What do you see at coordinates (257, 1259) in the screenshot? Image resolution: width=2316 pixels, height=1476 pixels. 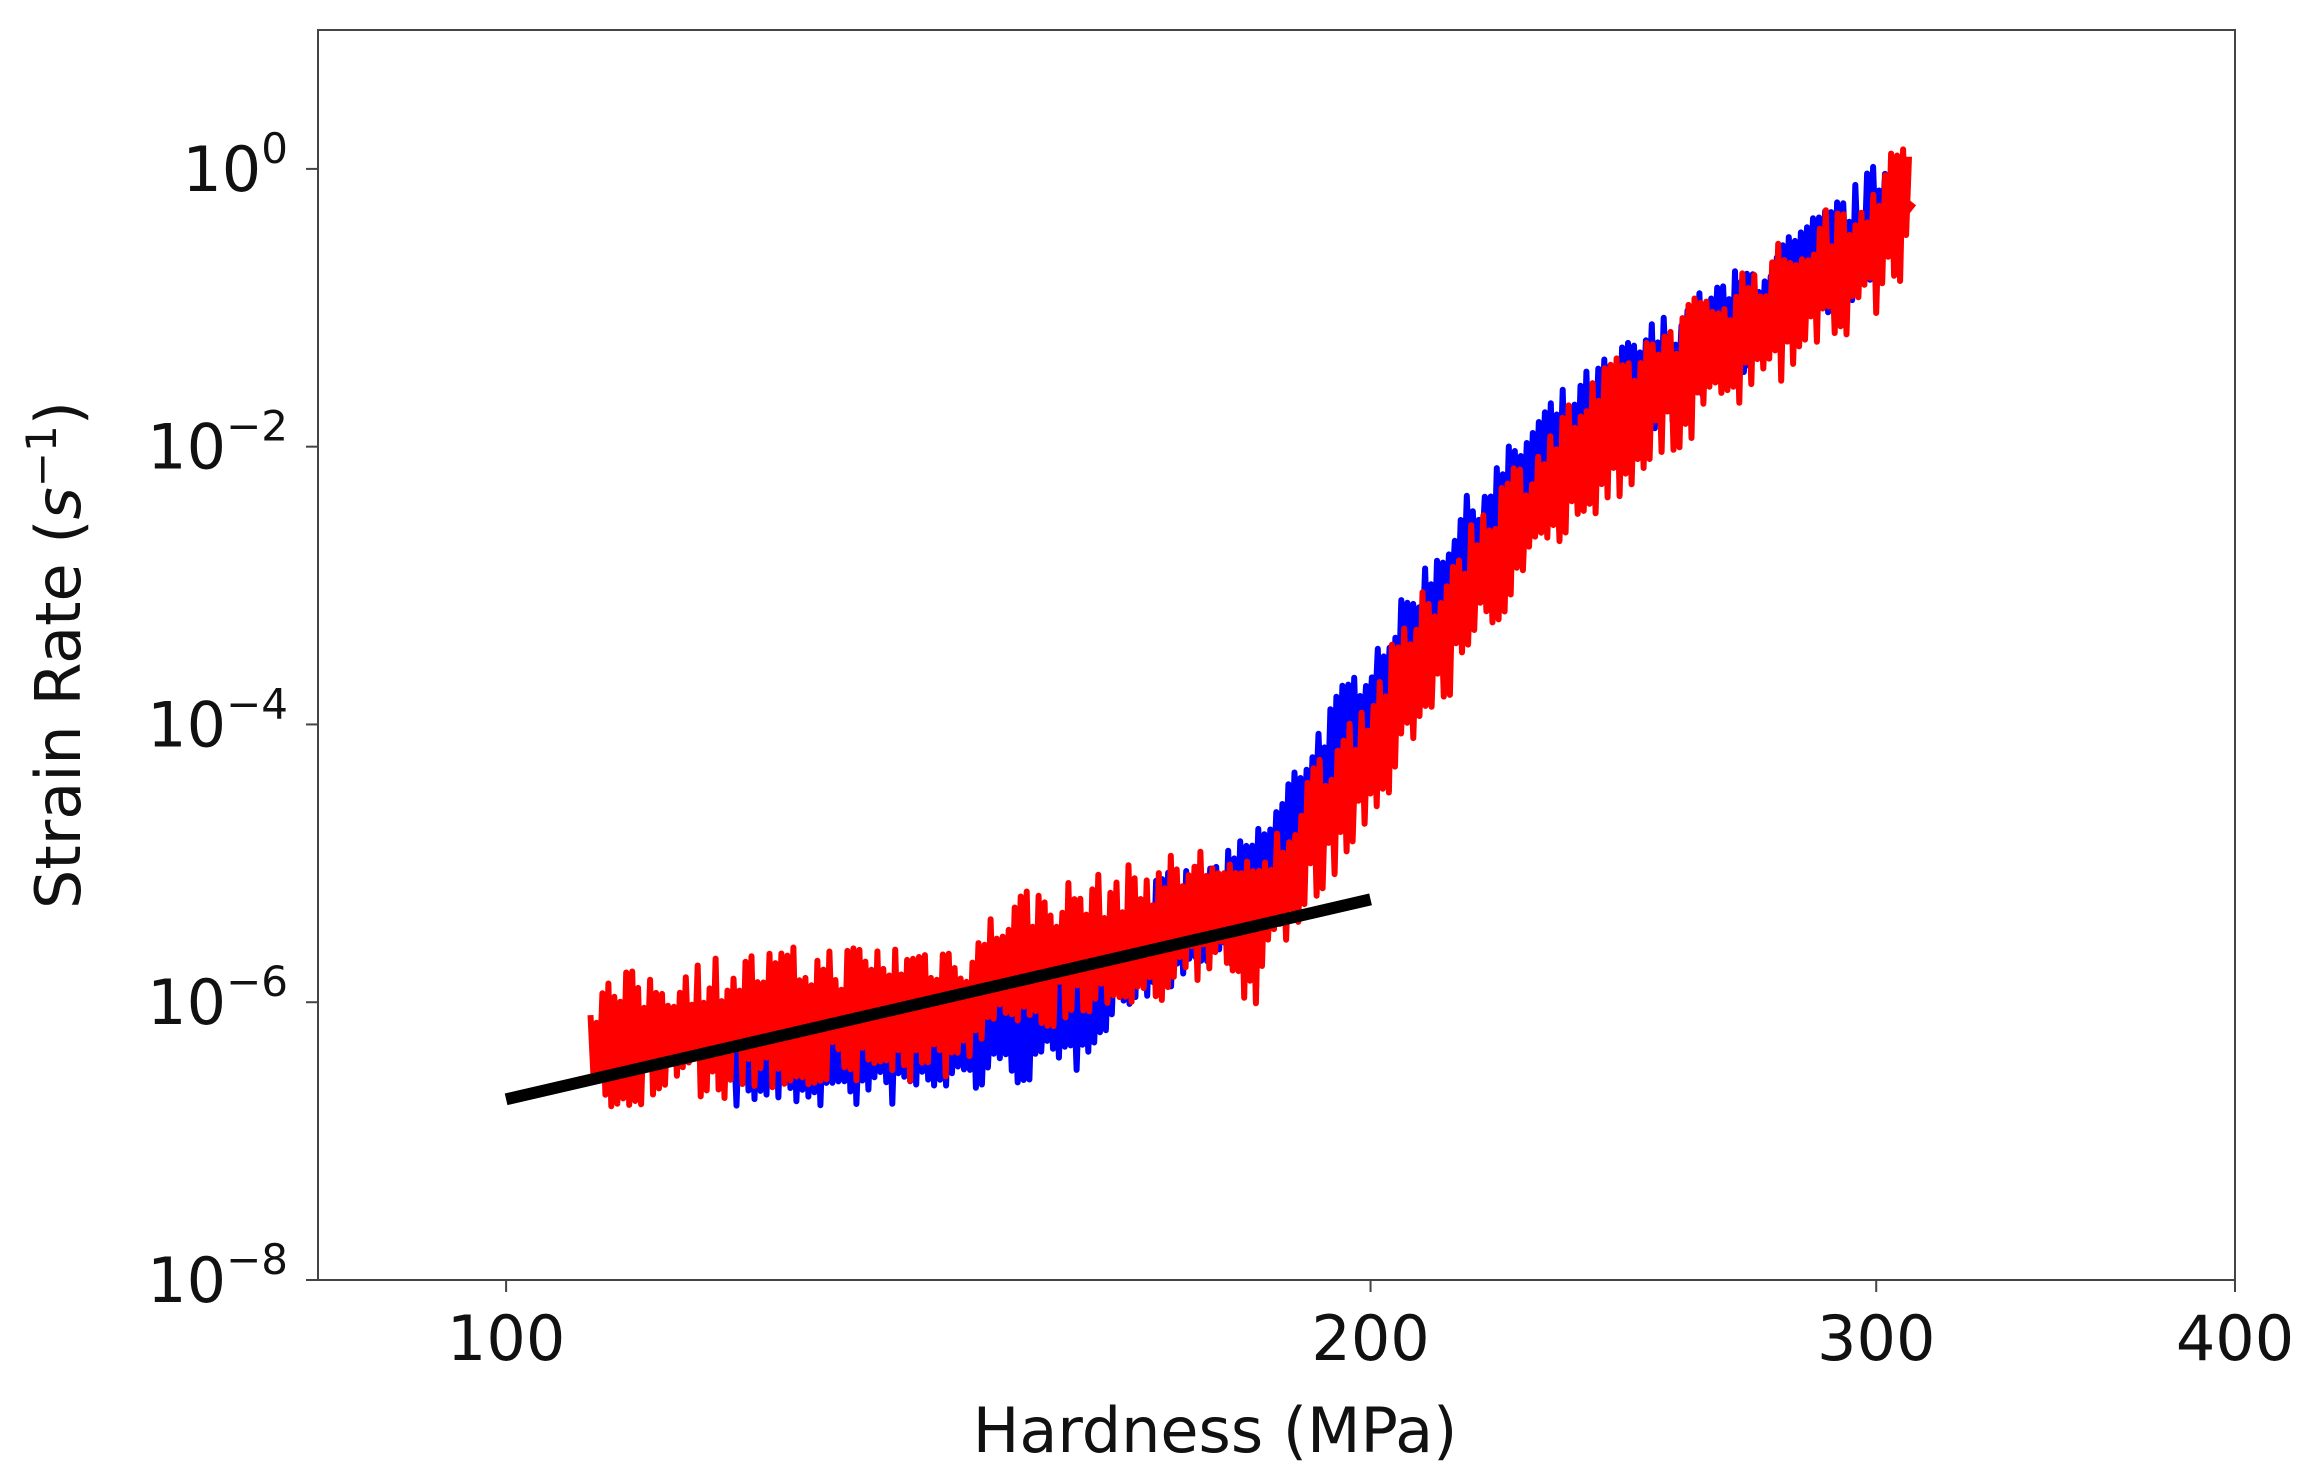 I see `y-tick-exponent: −8` at bounding box center [257, 1259].